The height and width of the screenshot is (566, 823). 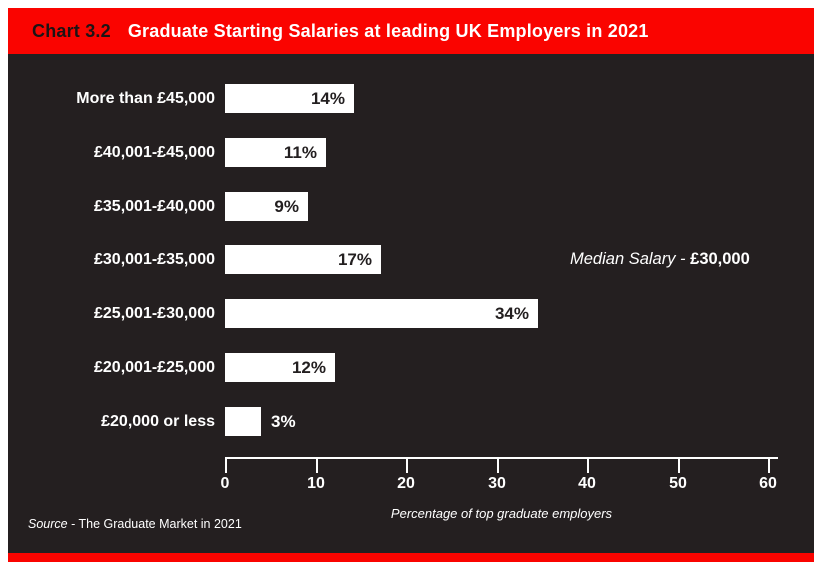 I want to click on bar-value-label: 11%, so click(x=300, y=152).